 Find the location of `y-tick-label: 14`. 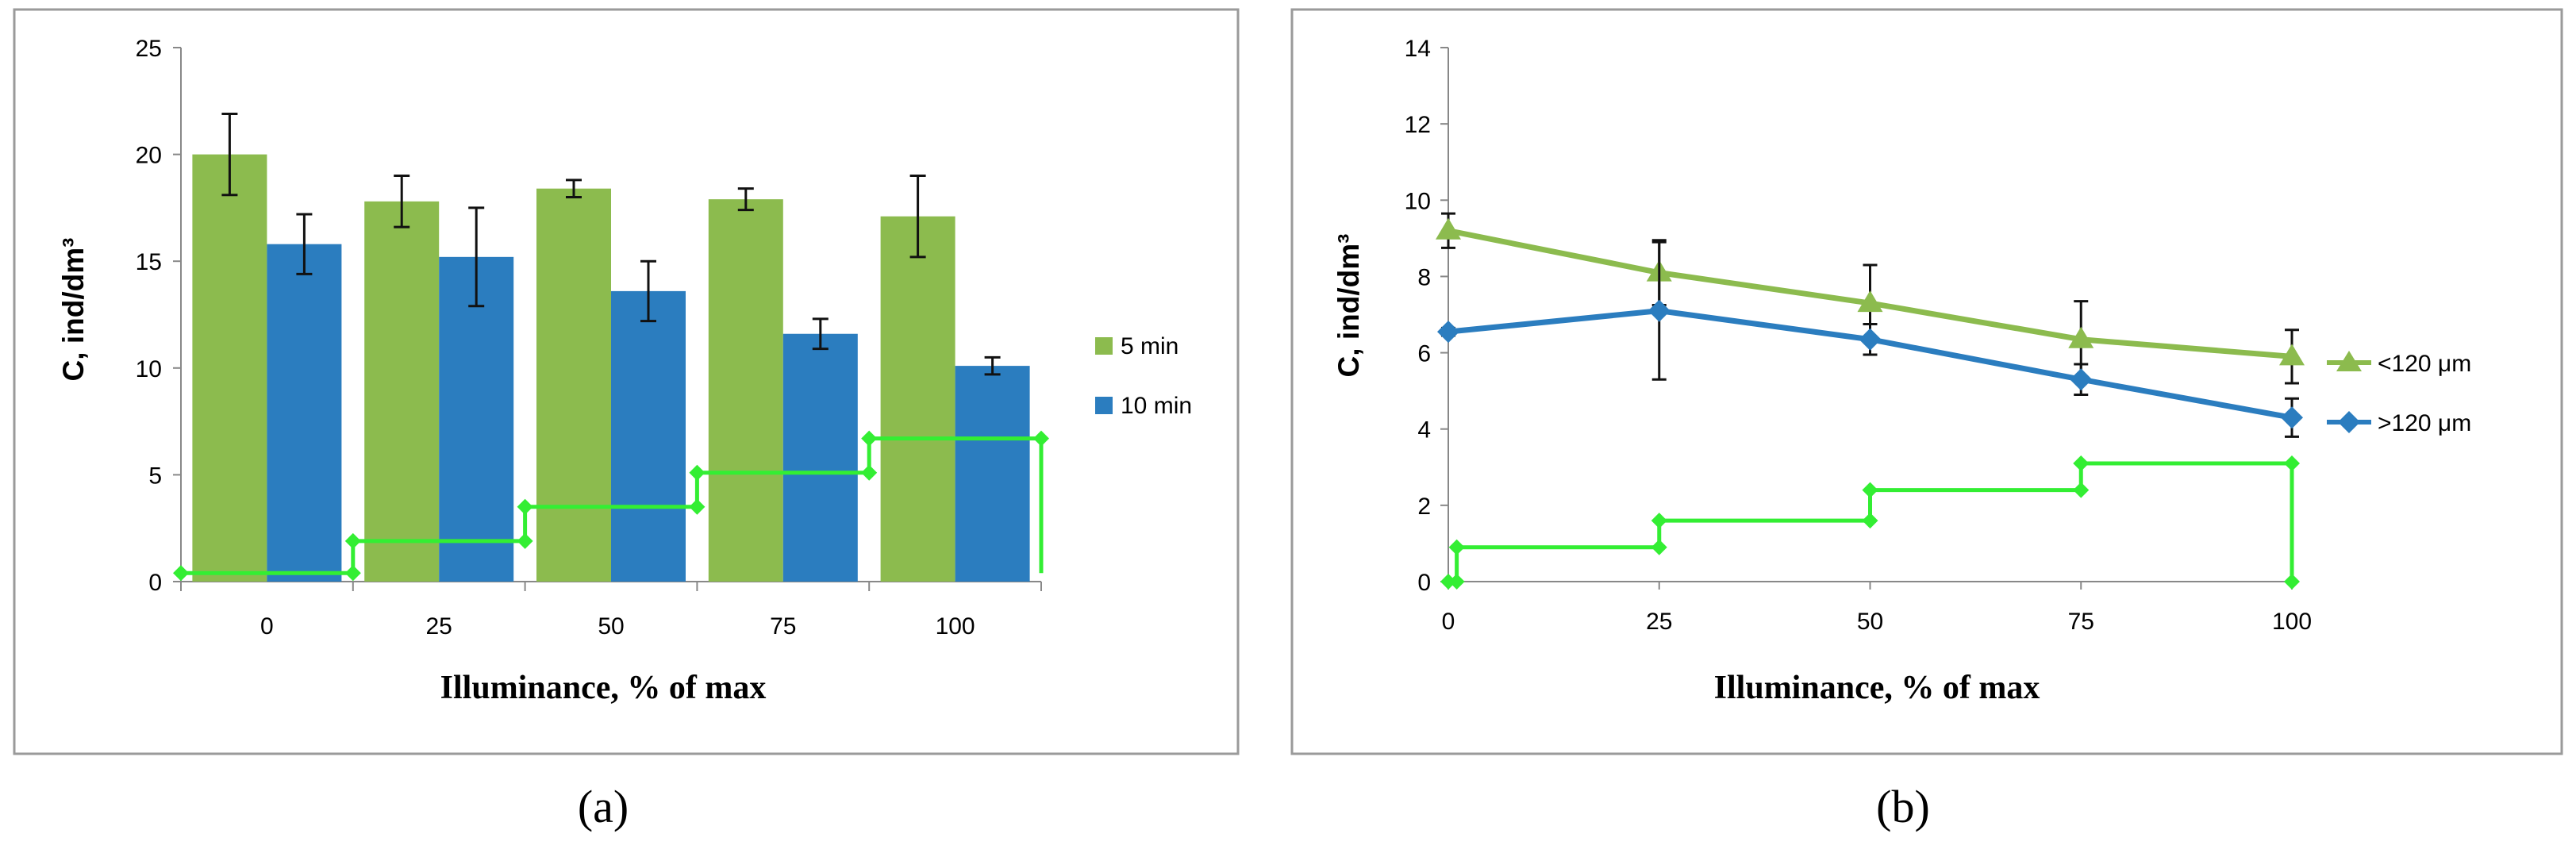

y-tick-label: 14 is located at coordinates (1418, 49).